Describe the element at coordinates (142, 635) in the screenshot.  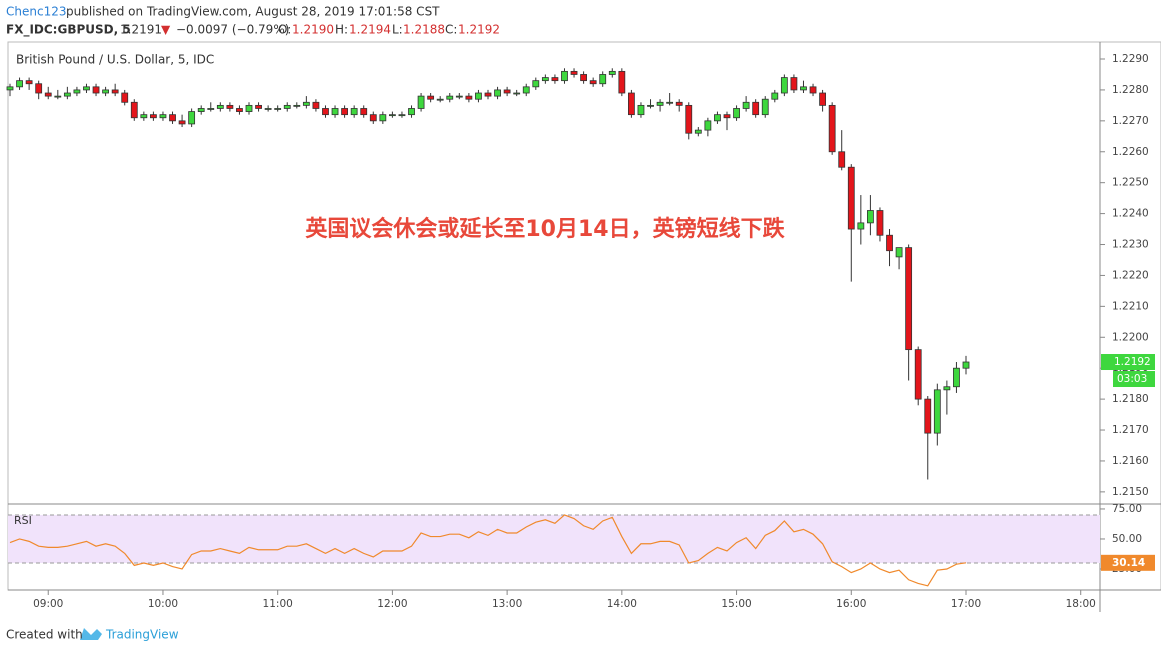
I see `footer-brand: TradingView` at that location.